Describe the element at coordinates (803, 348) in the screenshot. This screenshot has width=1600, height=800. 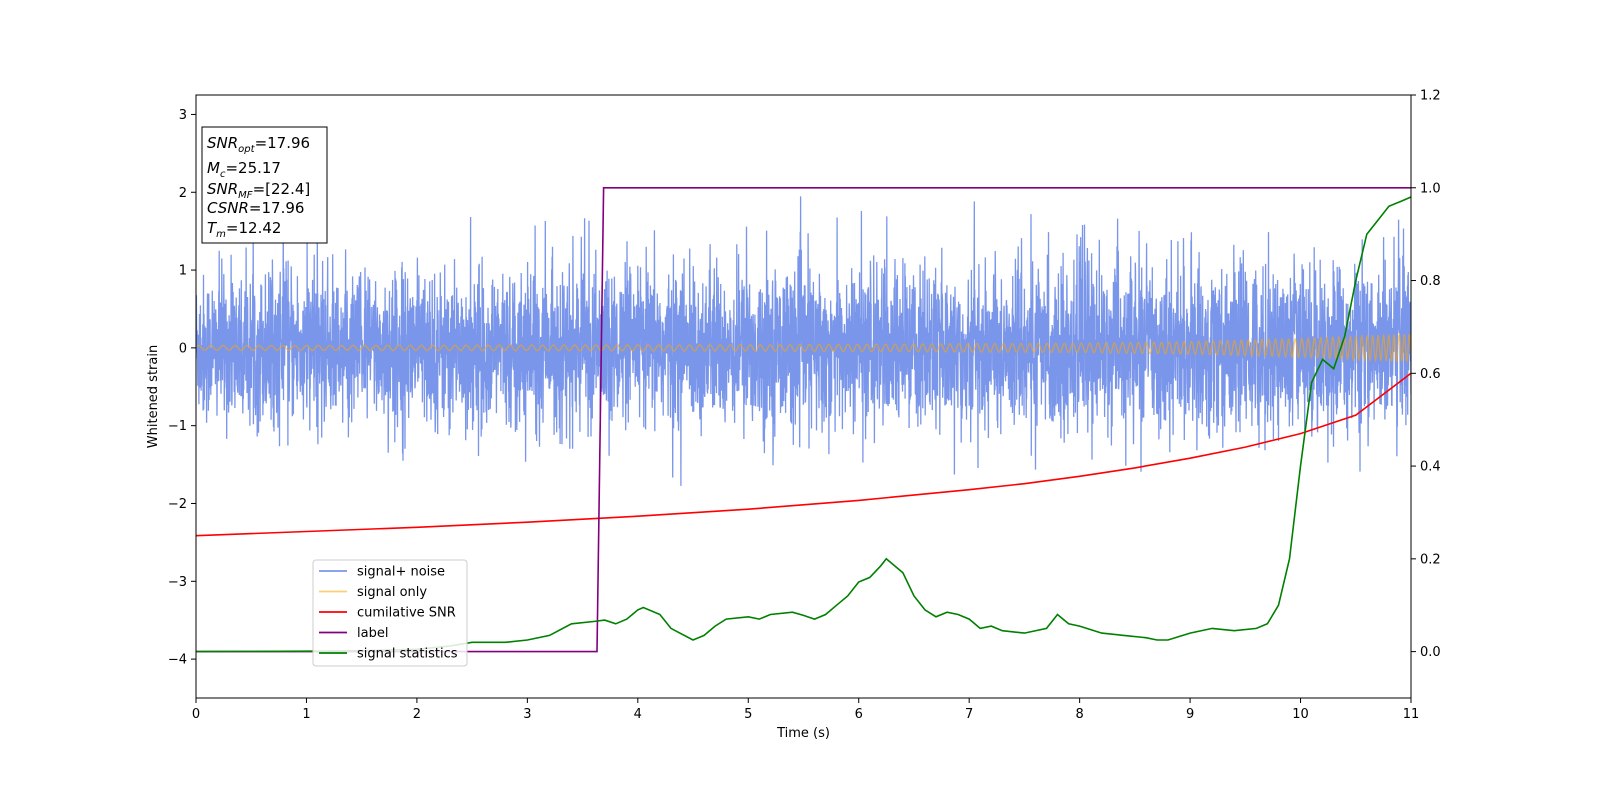
I see `series-signal-only` at that location.